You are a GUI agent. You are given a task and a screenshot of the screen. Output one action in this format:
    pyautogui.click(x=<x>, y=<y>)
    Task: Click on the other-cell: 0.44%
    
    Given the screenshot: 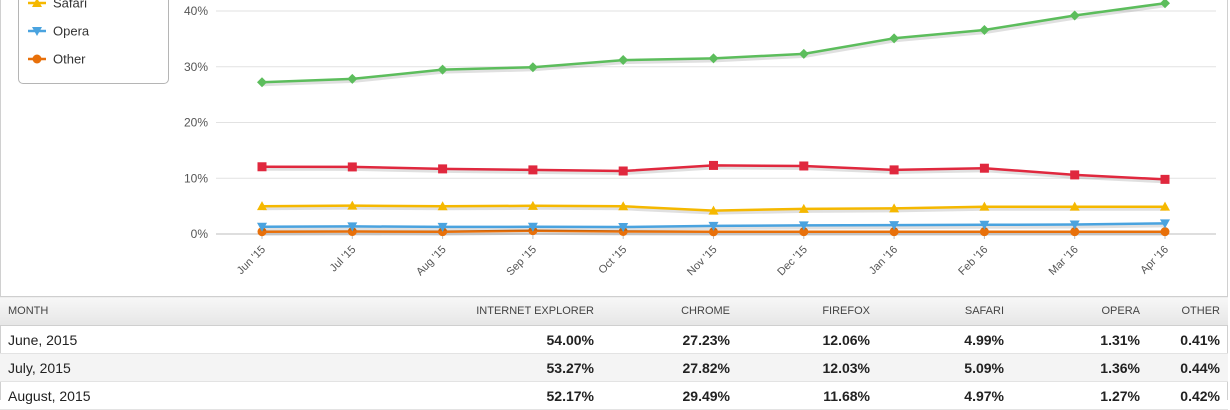 What is the action you would take?
    pyautogui.click(x=1188, y=367)
    